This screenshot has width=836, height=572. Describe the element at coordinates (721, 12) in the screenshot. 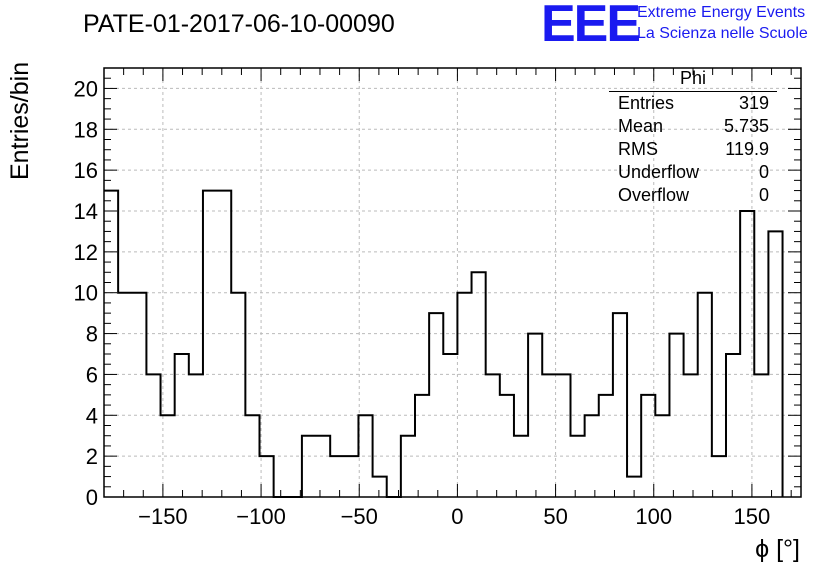

I see `logo-subtitle-1: Extreme Energy Events` at that location.